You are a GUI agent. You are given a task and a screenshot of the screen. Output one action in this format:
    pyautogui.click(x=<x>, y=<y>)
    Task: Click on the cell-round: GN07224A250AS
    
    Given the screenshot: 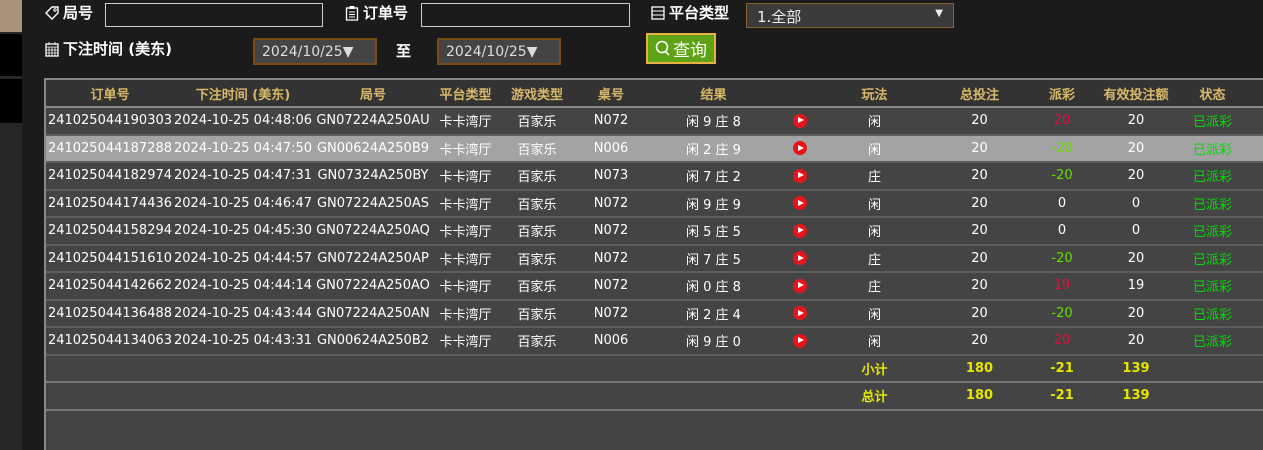 What is the action you would take?
    pyautogui.click(x=373, y=203)
    